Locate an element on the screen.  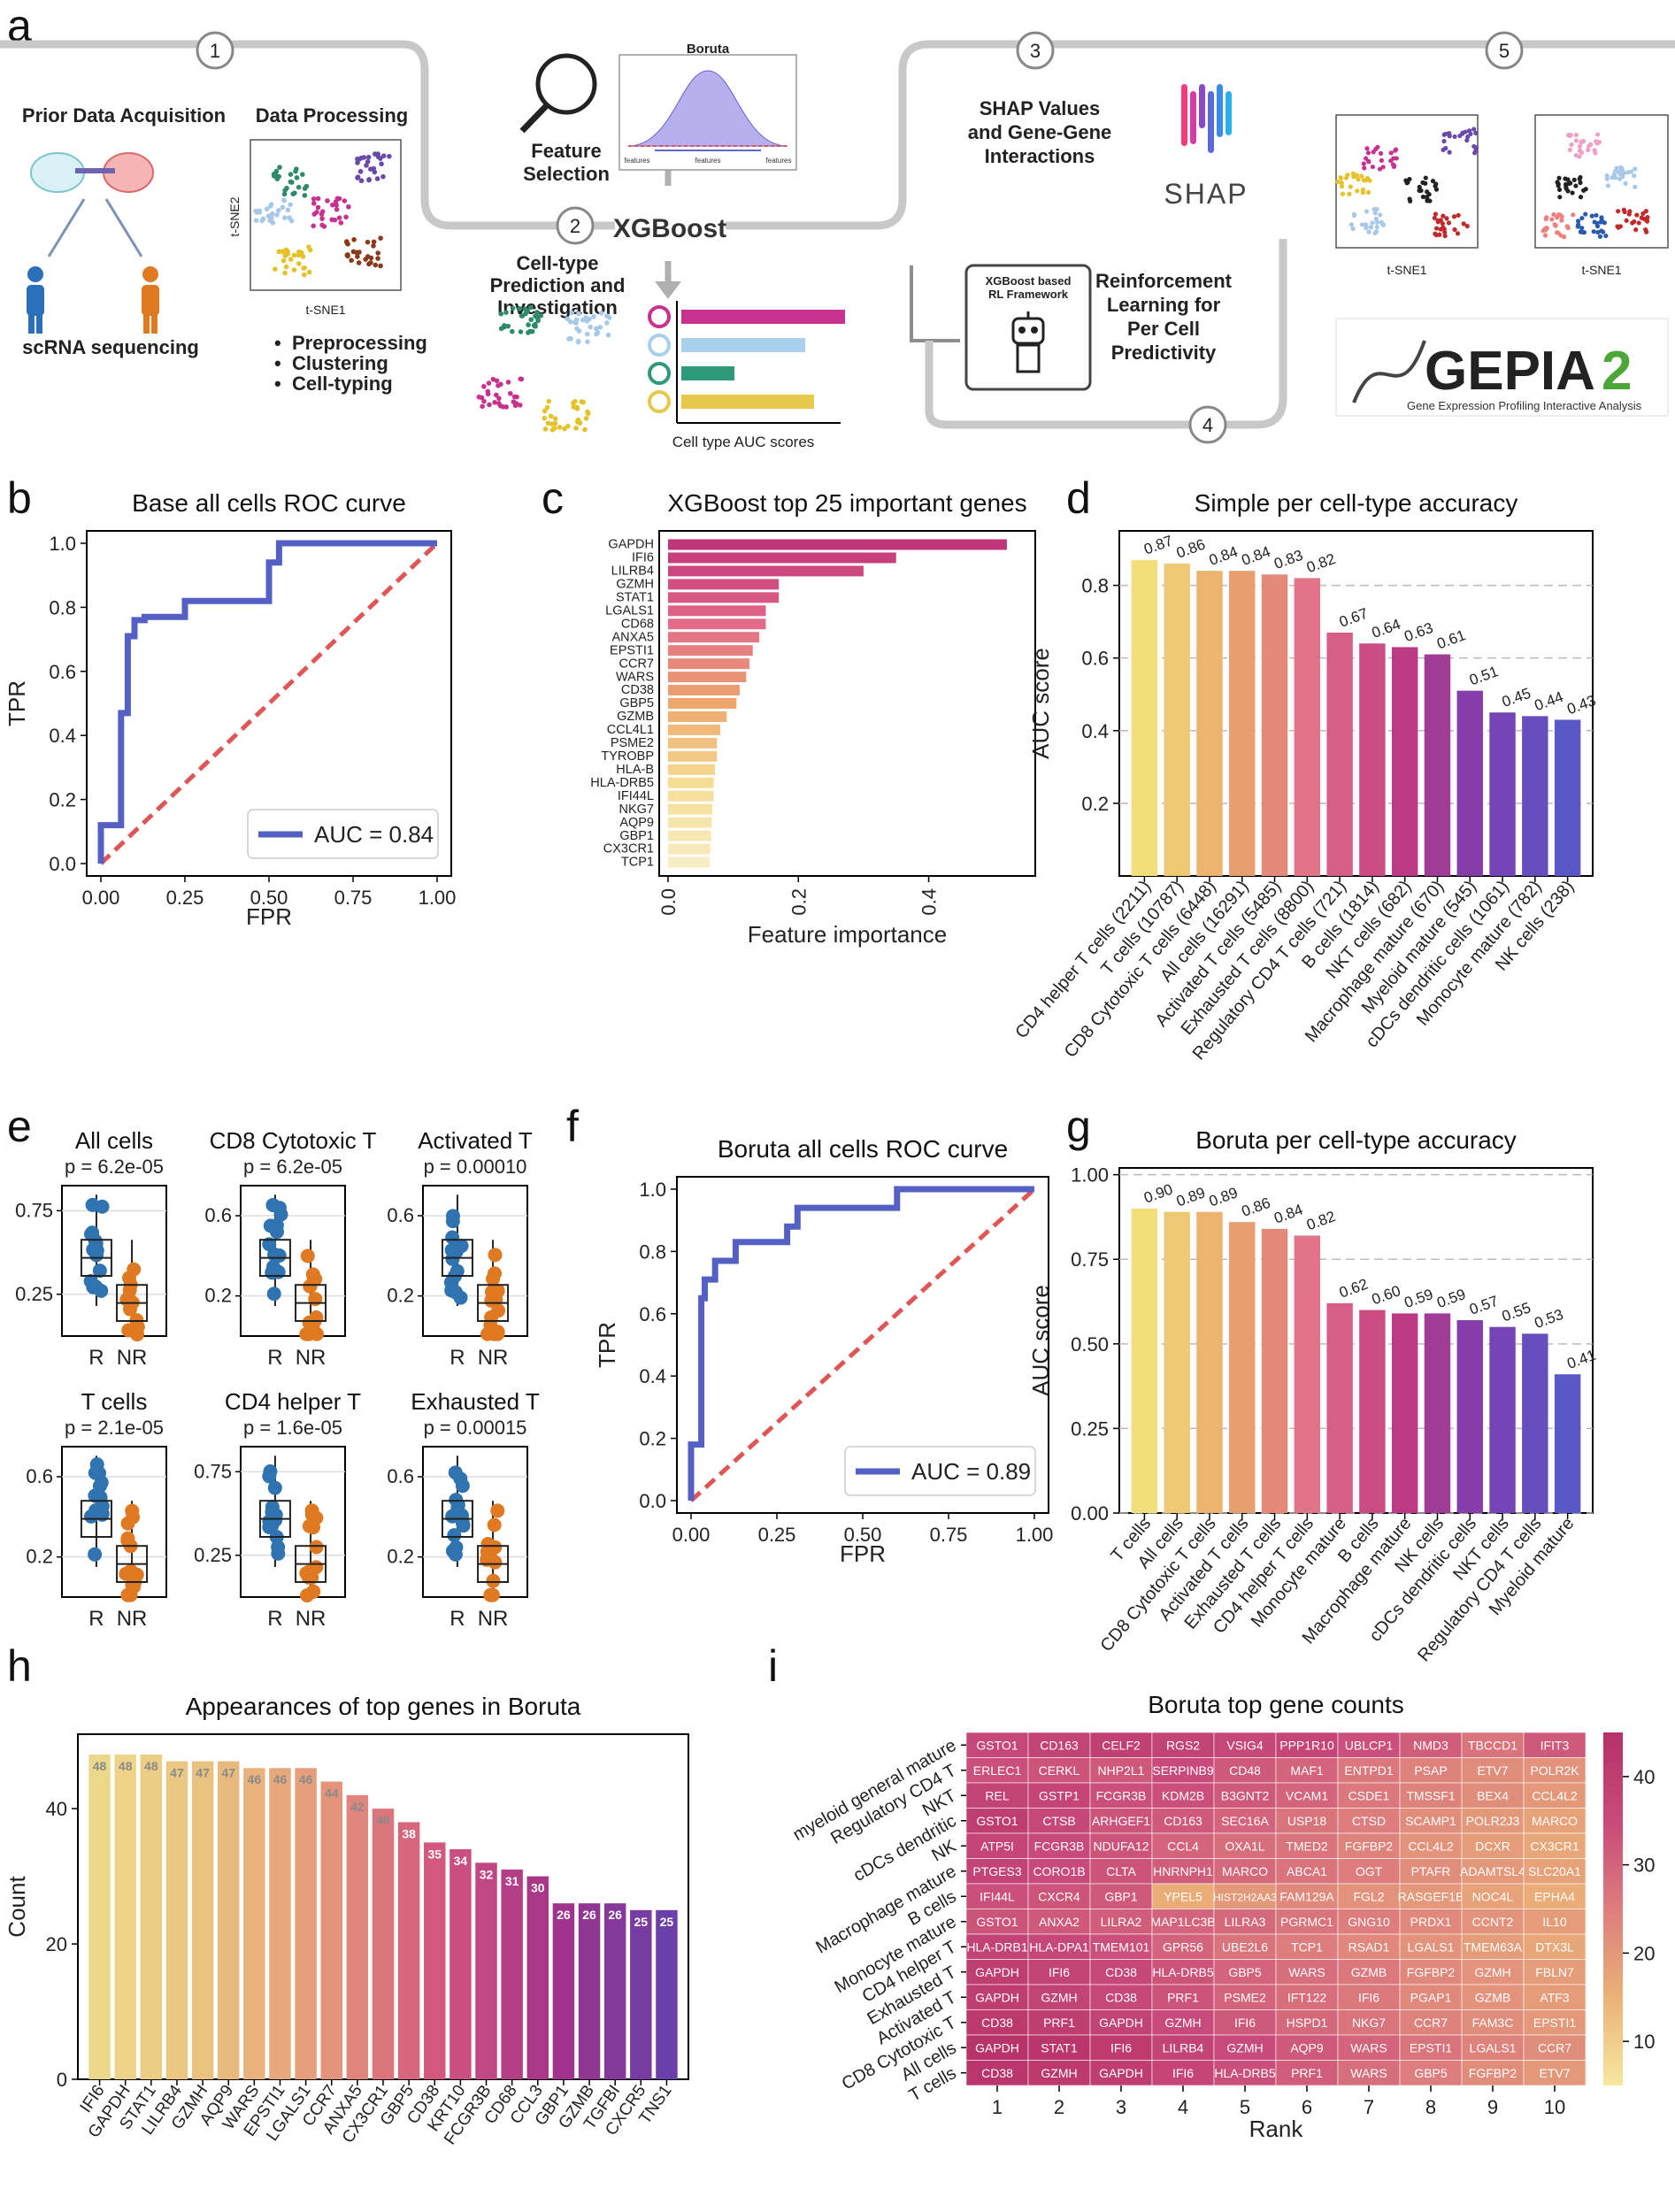
y-tick-label: 0.75 is located at coordinates (34, 1210).